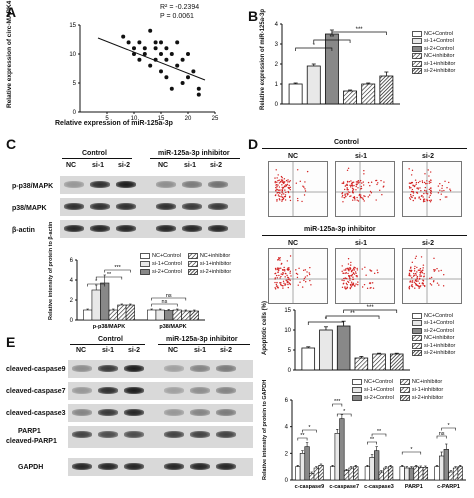  Describe the element at coordinates (188, 119) in the screenshot. I see `panel-a-x-tick-label: 20` at that location.